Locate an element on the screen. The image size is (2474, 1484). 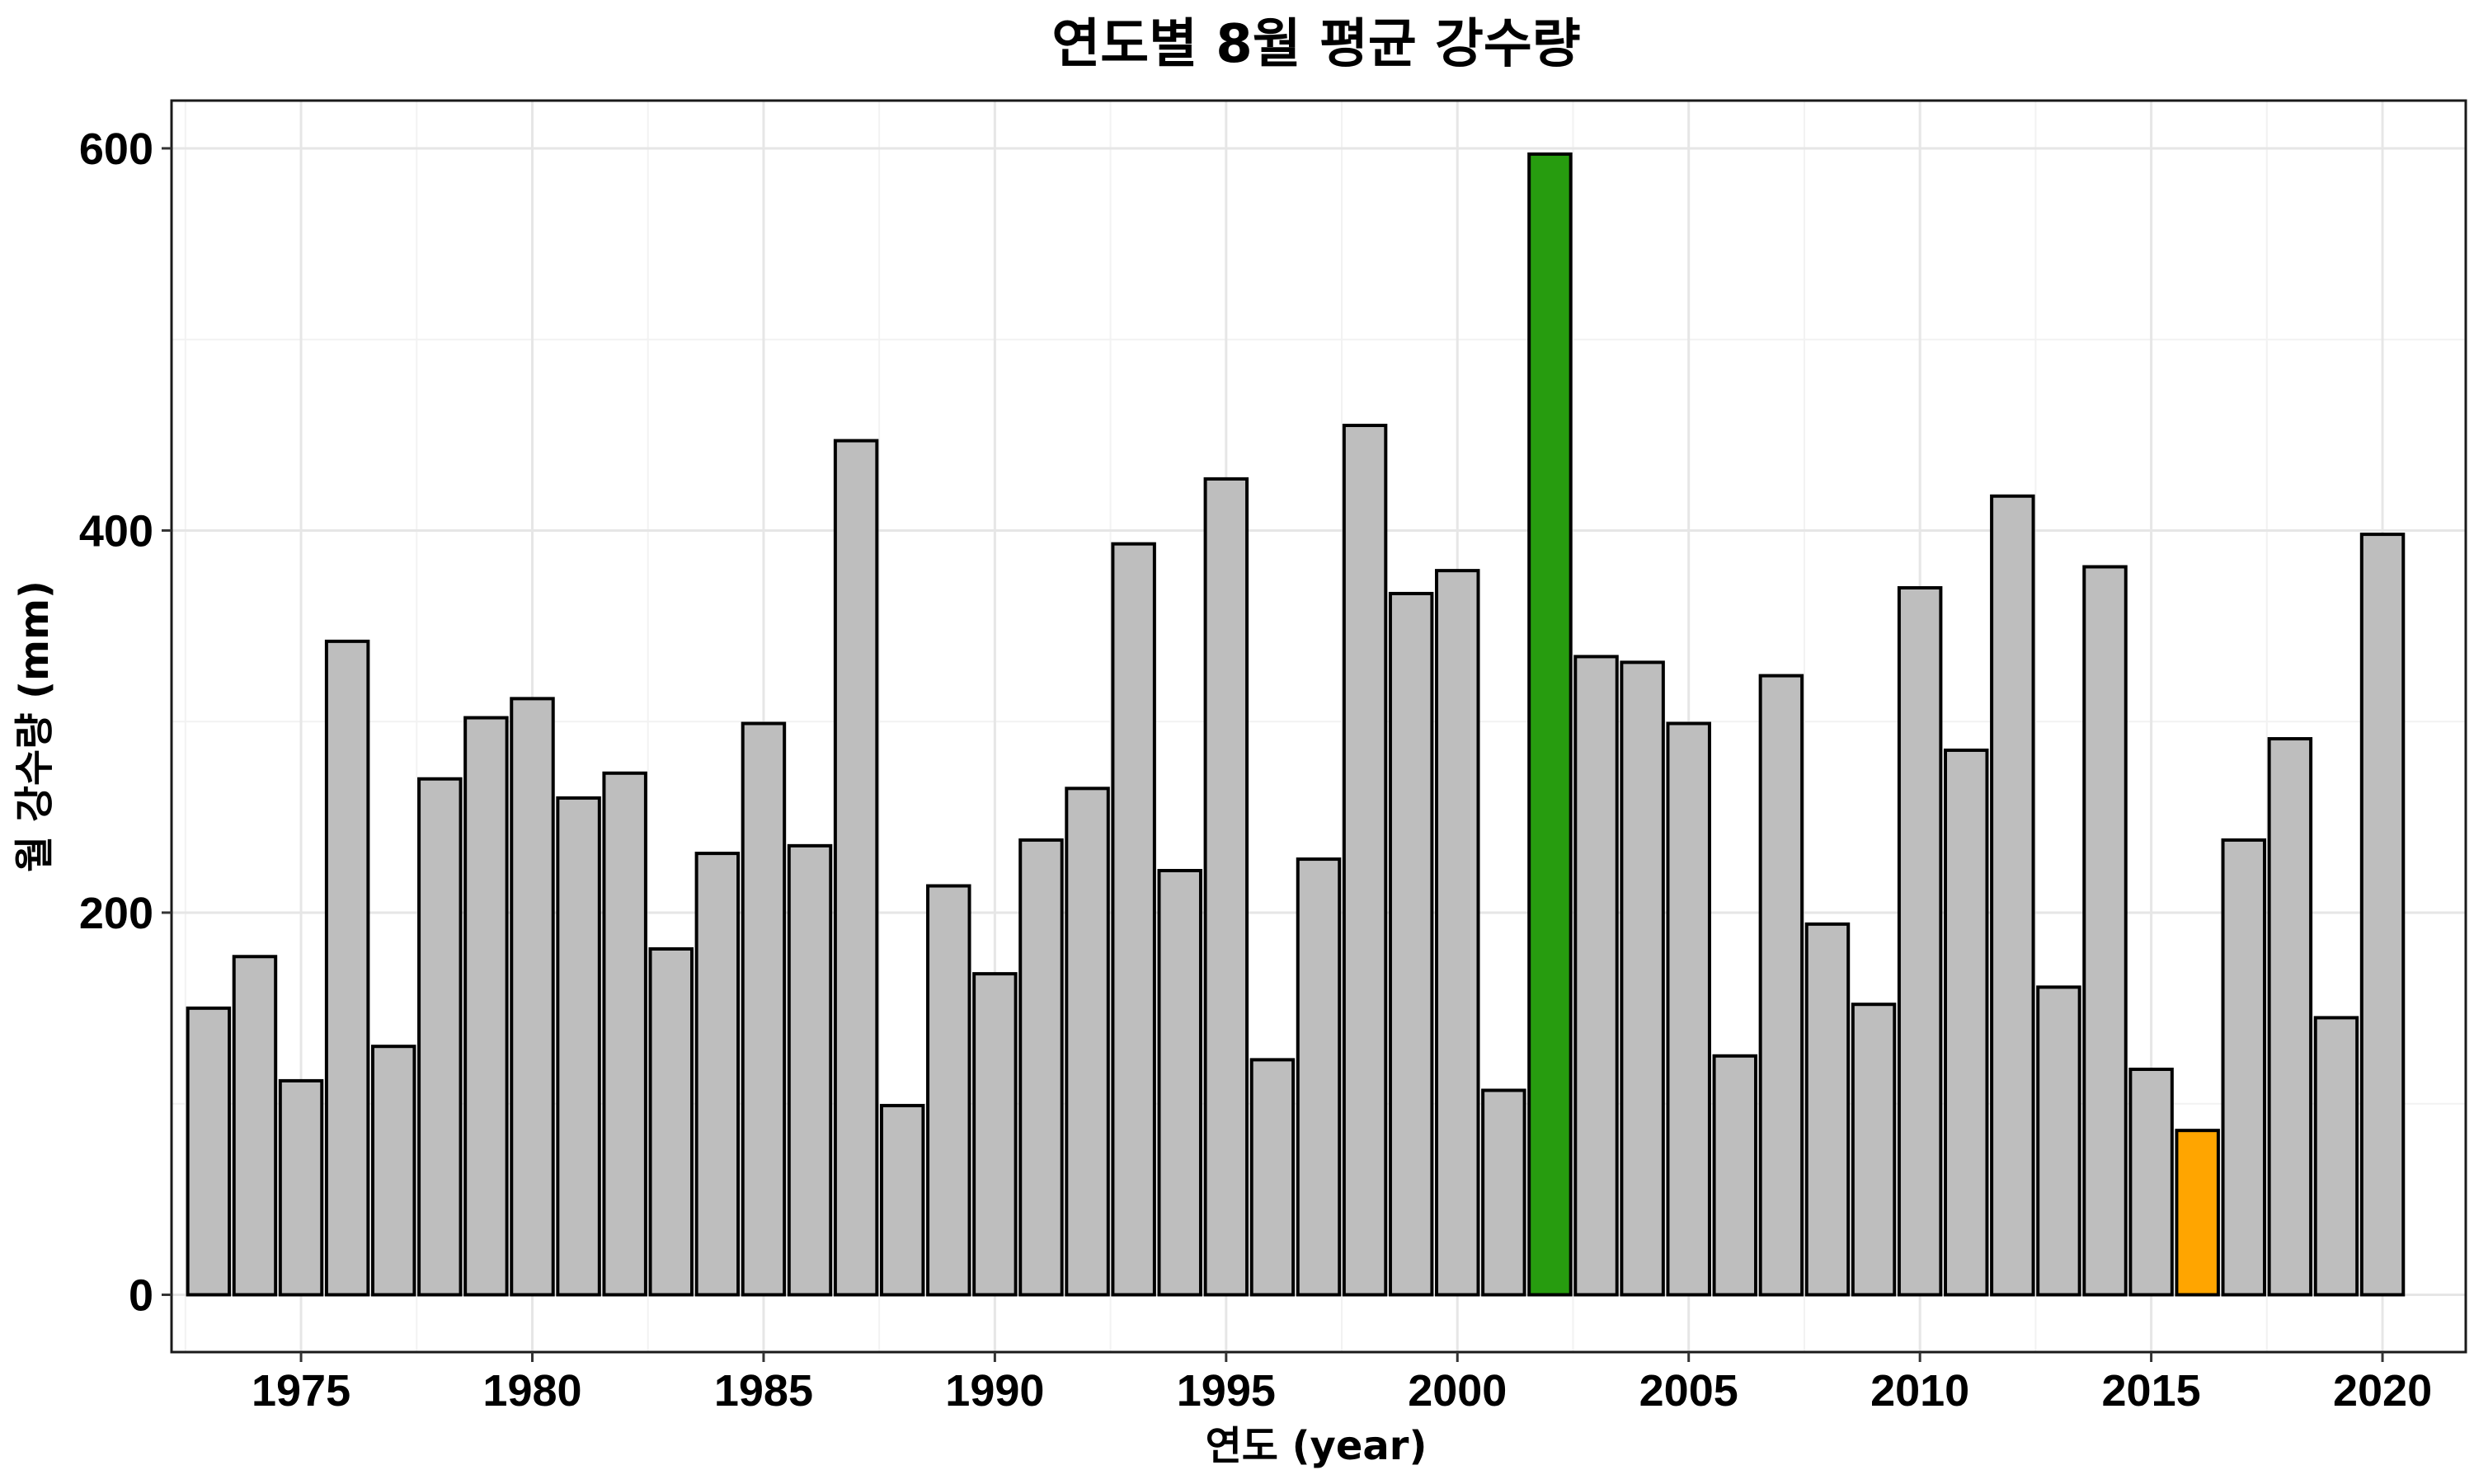
y-tick-label: 0 is located at coordinates (141, 1295).